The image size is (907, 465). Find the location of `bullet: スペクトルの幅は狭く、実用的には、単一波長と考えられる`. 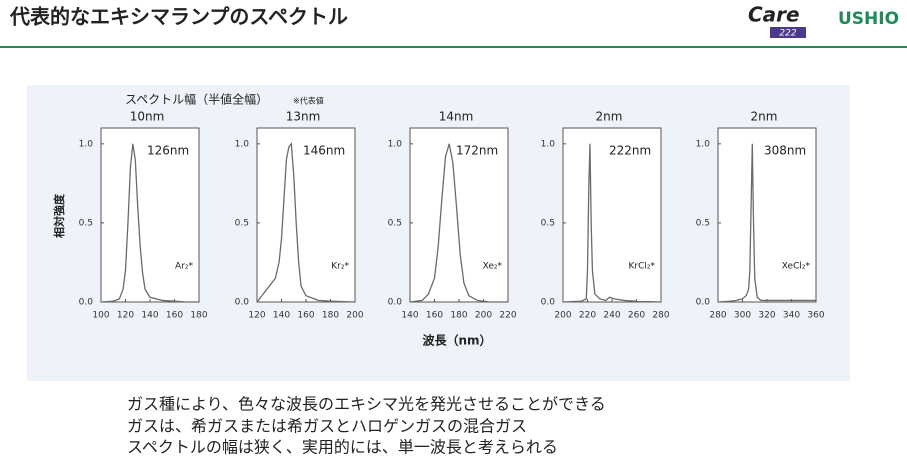

bullet: スペクトルの幅は狭く、実用的には、単一波長と考えられる is located at coordinates (342, 447).